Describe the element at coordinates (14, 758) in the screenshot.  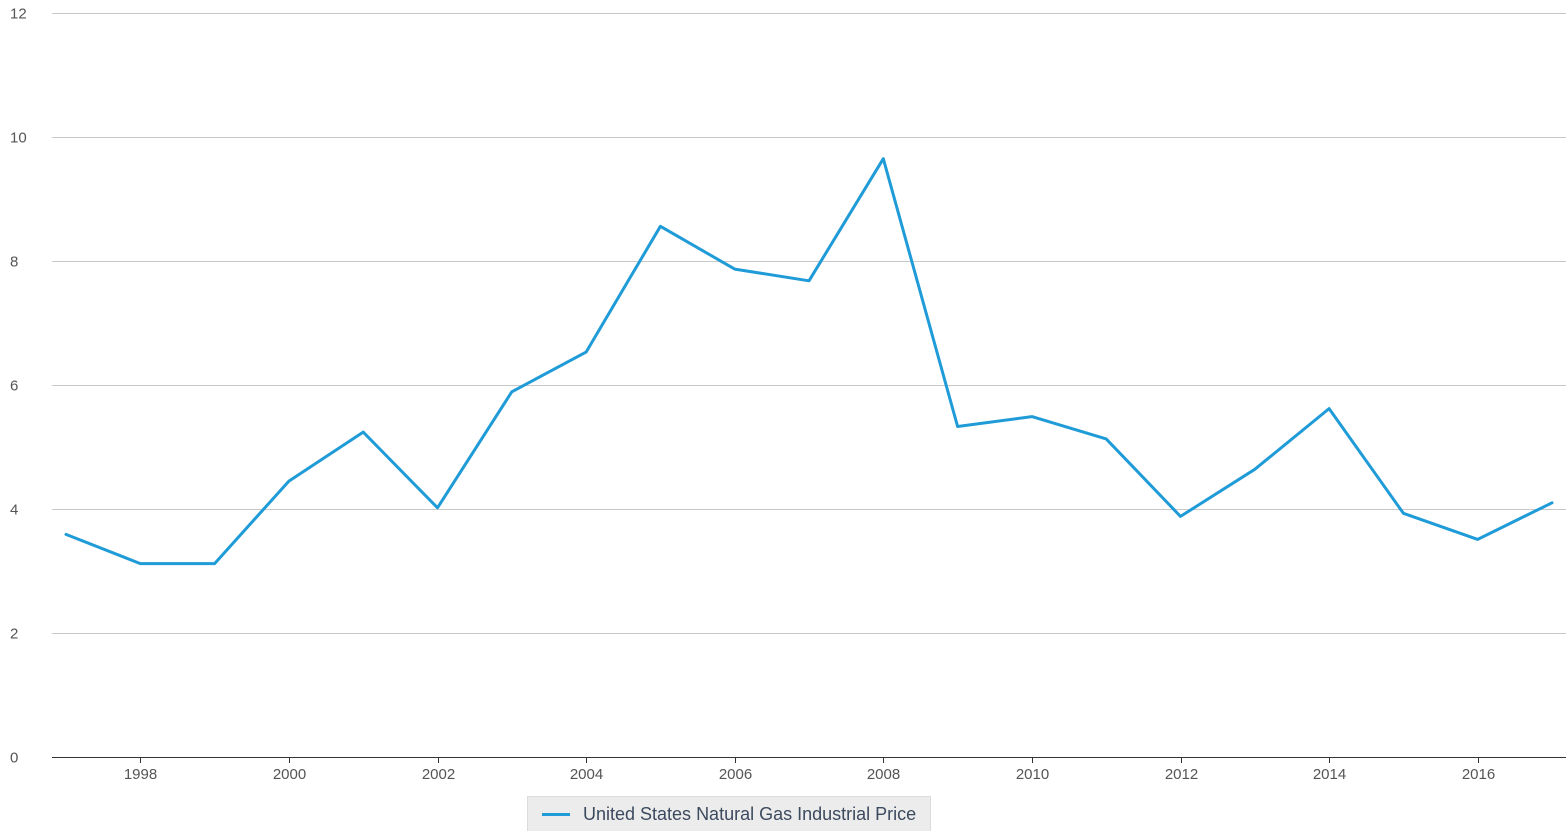
I see `y-tick-label-0: 0` at that location.